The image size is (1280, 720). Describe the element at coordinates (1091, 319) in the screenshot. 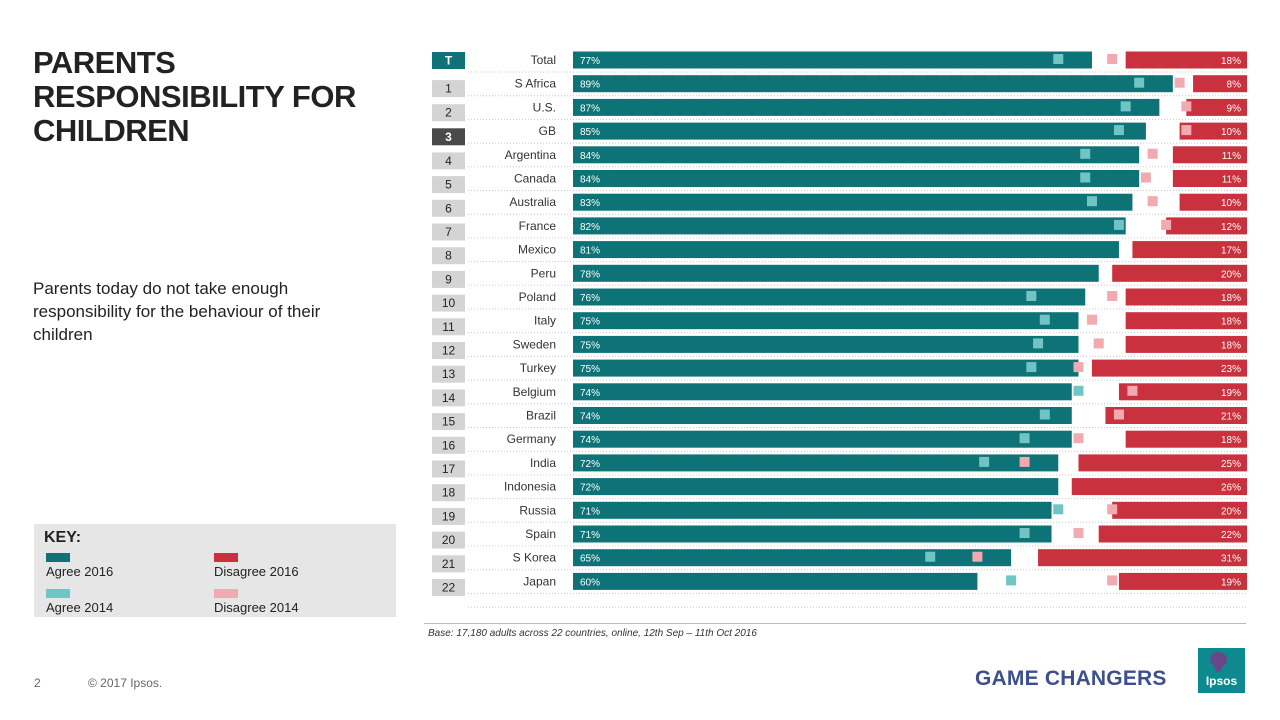

I see `disagree-2014-marker-italy` at that location.